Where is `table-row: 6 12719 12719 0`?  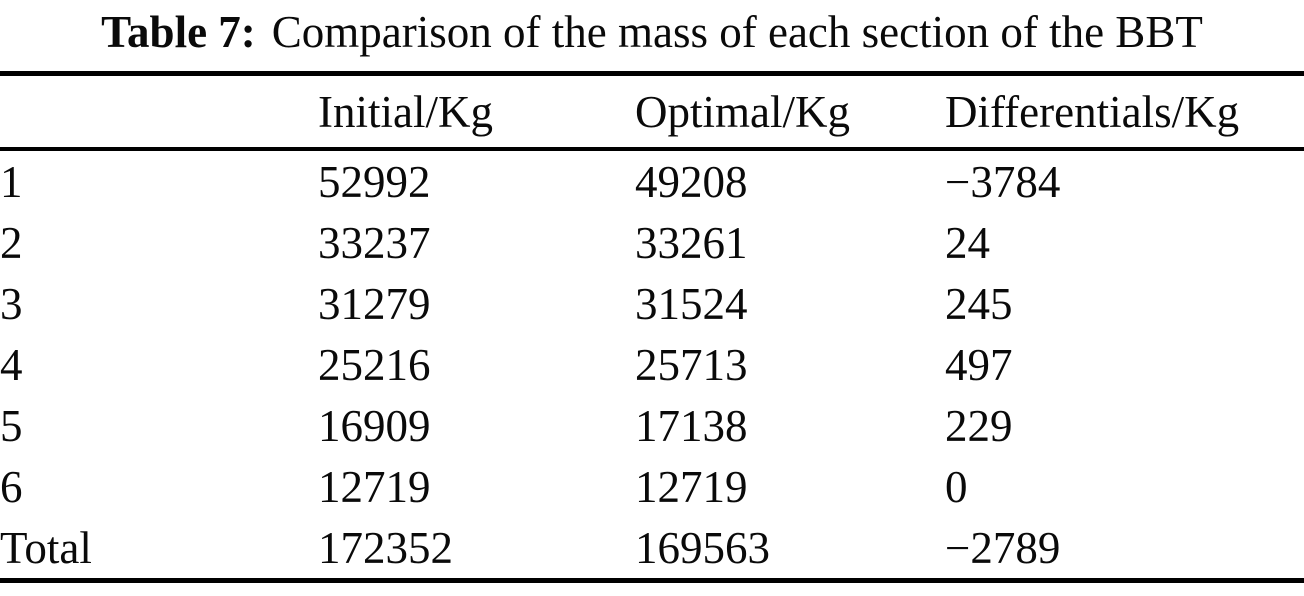 table-row: 6 12719 12719 0 is located at coordinates (652, 486).